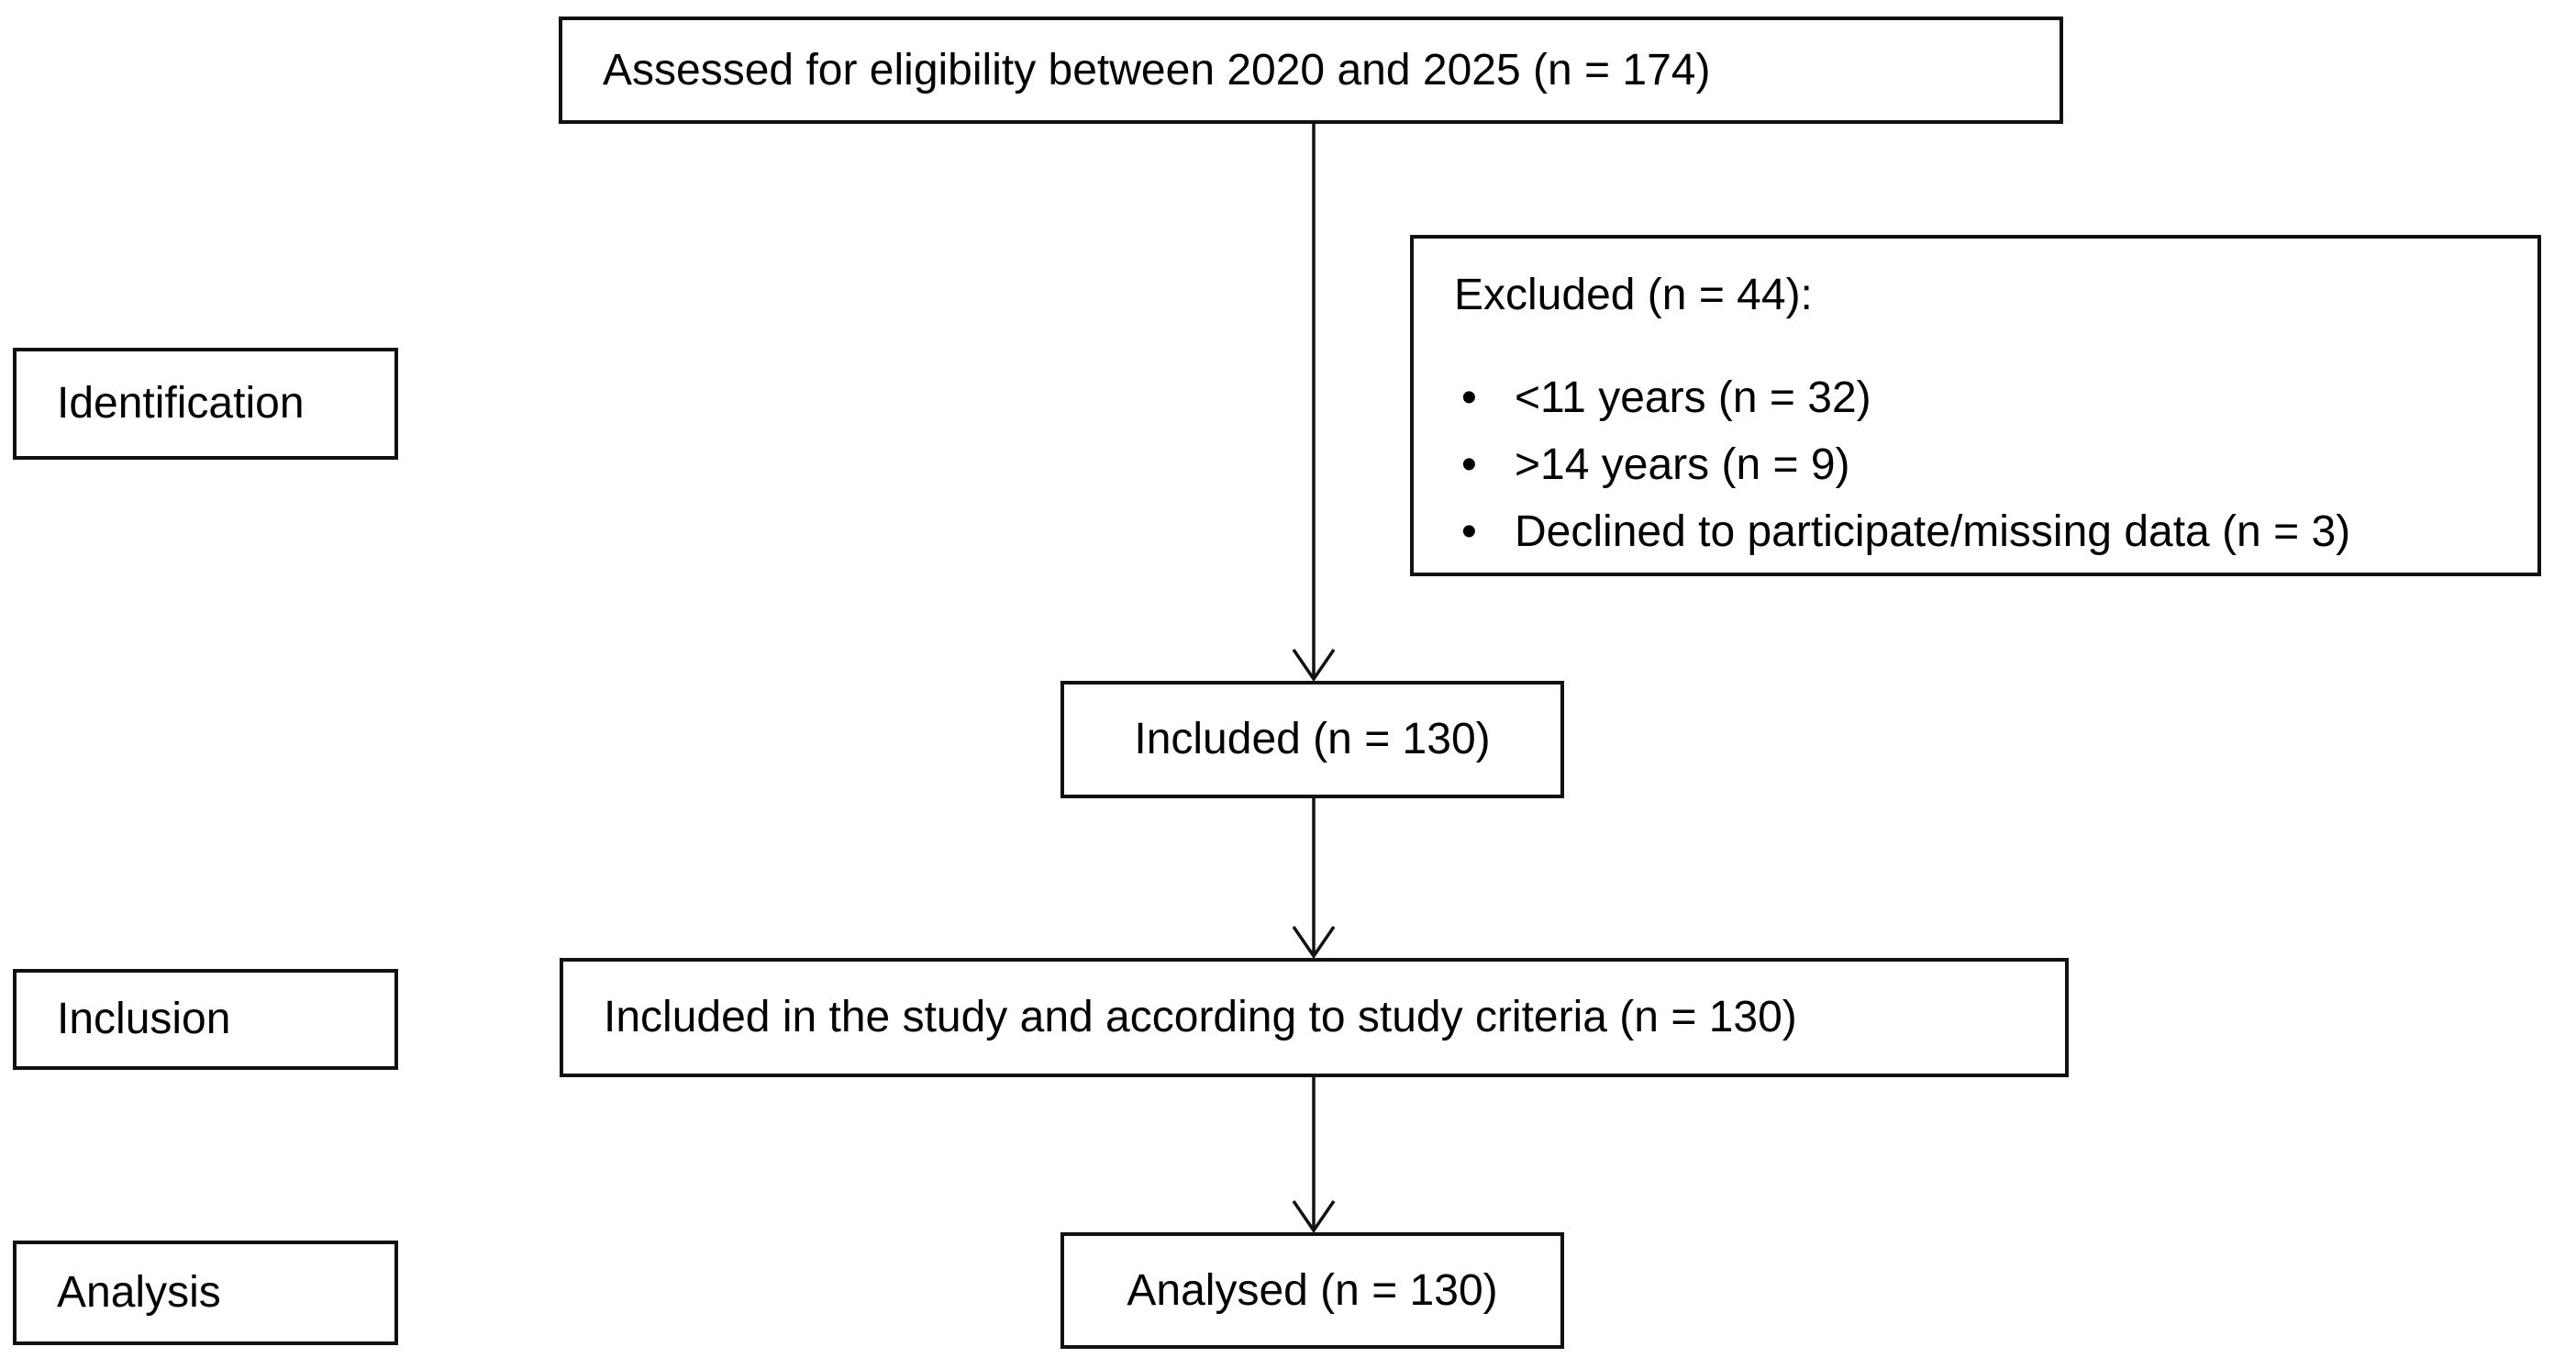  I want to click on excluded-title: Excluded (n = 44):, so click(1633, 295).